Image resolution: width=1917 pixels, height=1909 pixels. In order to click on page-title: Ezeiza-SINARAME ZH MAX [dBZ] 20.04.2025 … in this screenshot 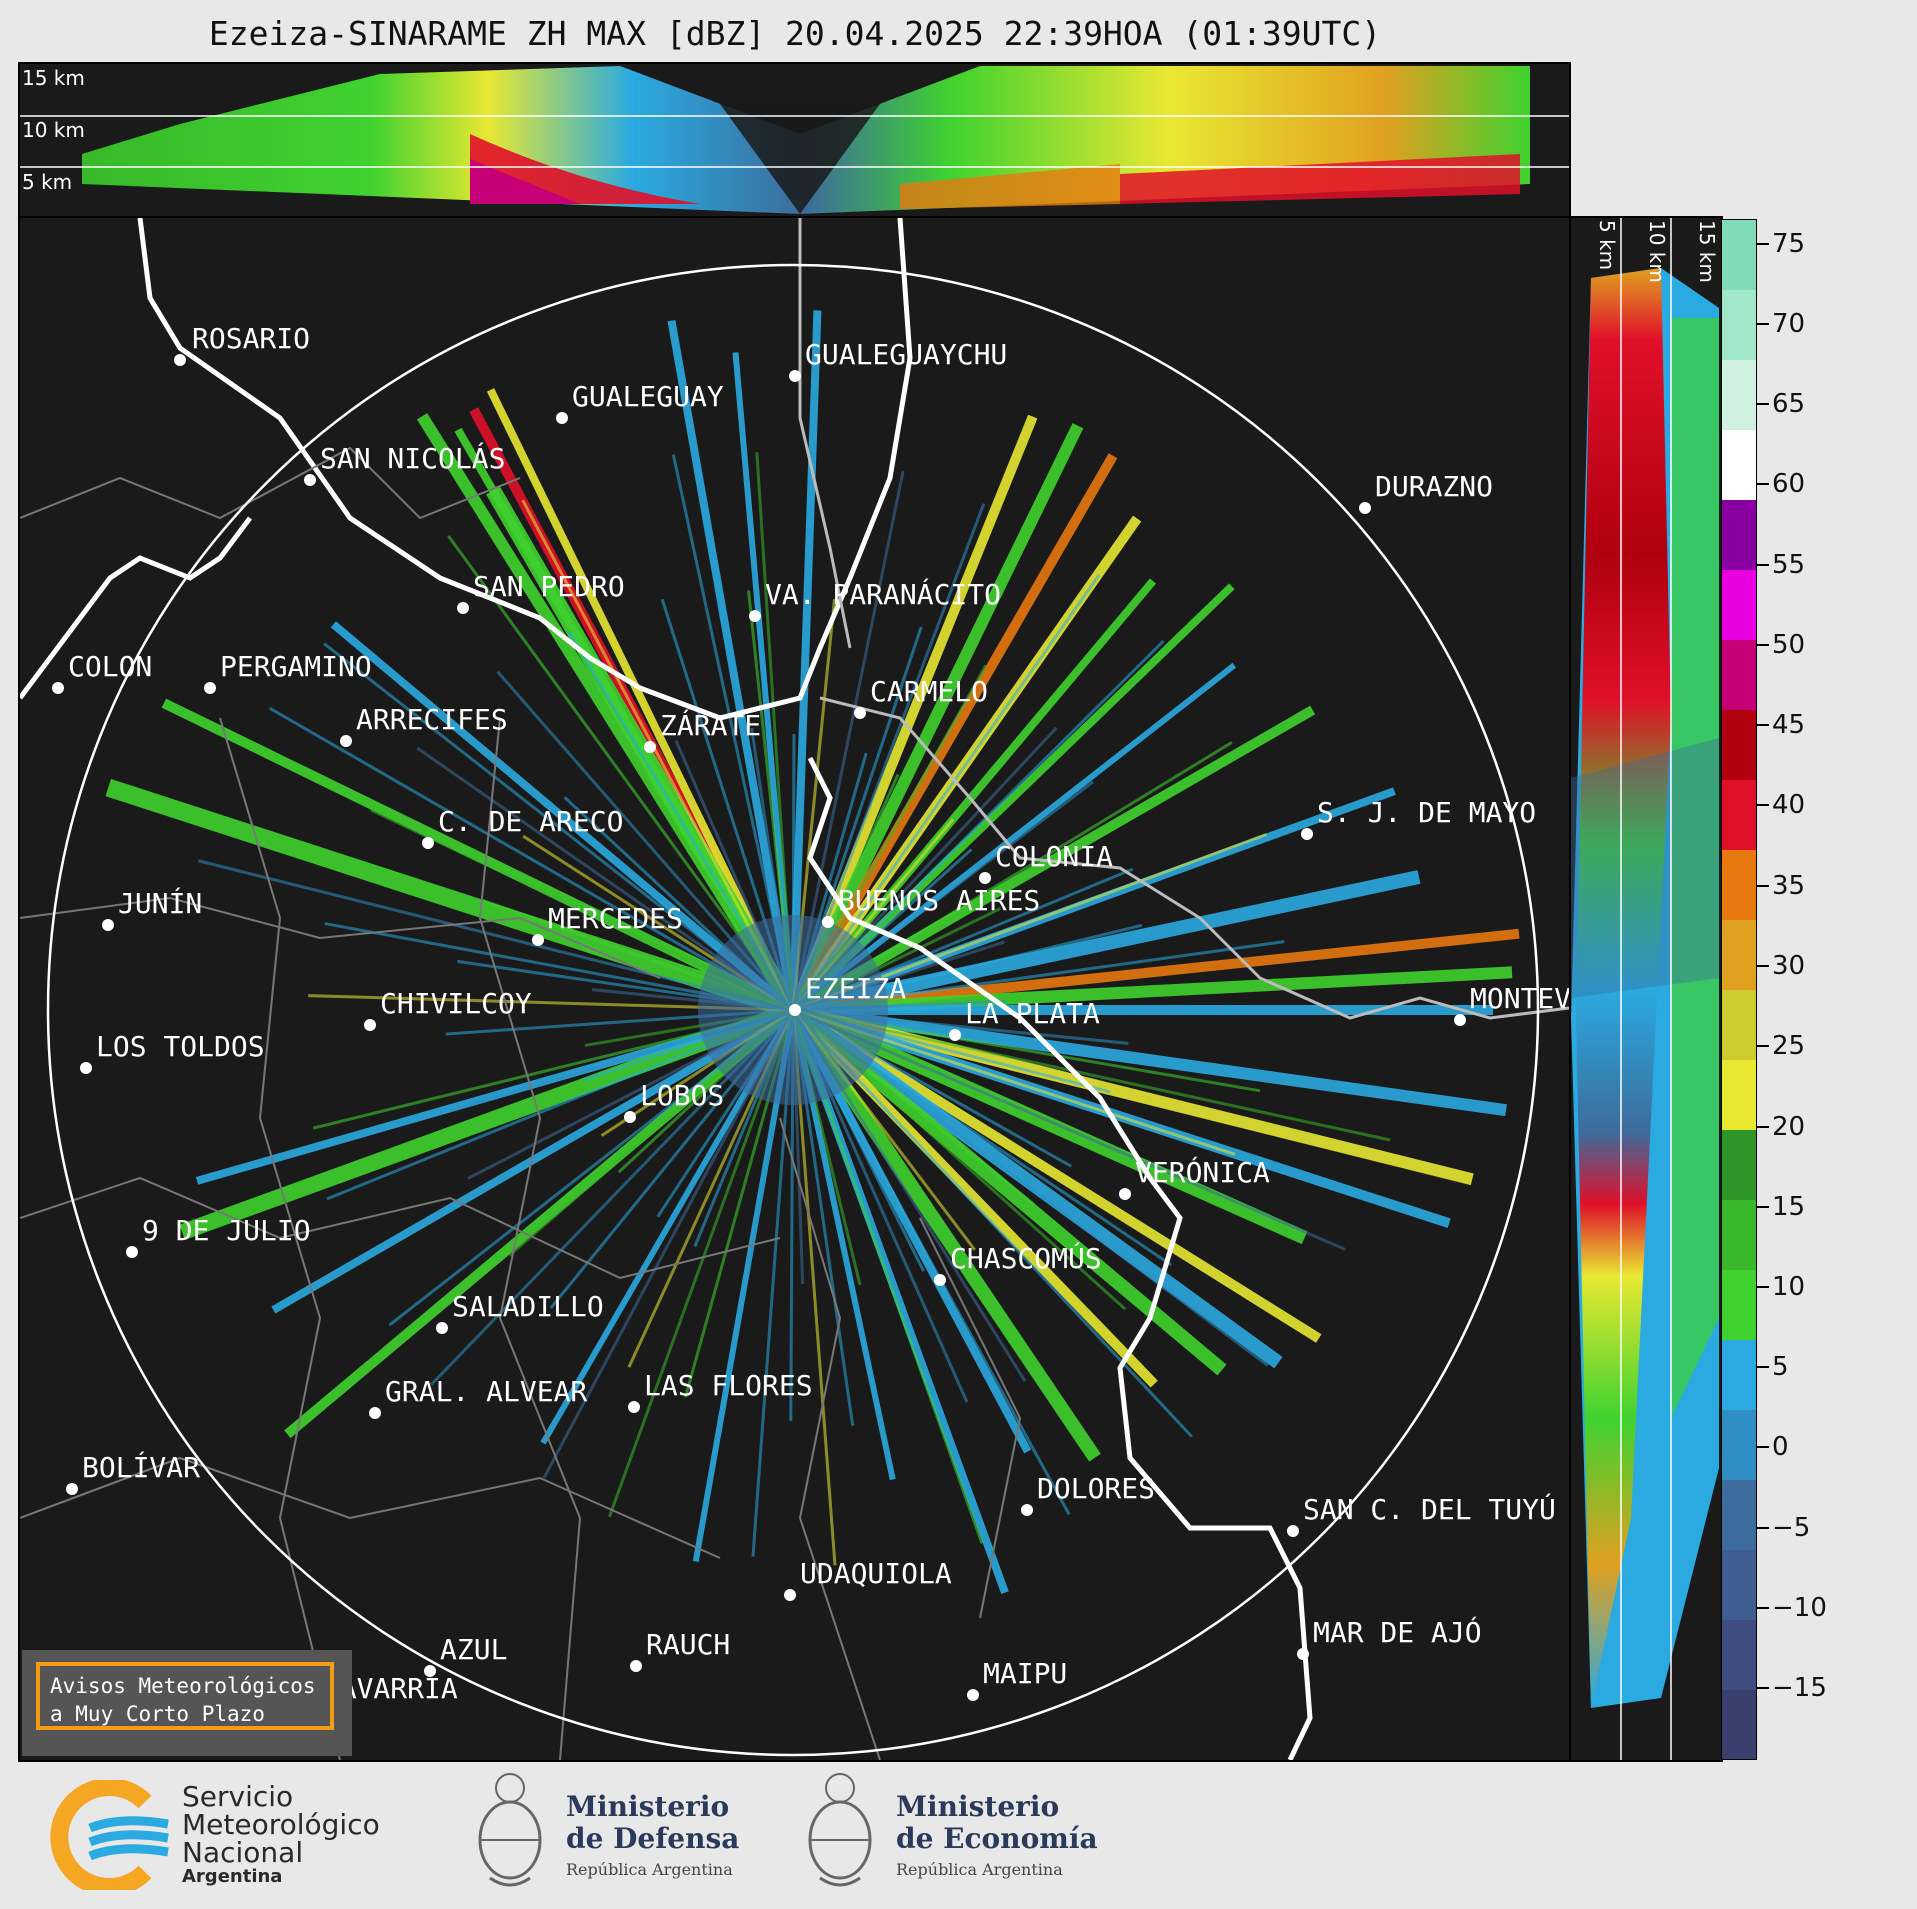, I will do `click(795, 33)`.